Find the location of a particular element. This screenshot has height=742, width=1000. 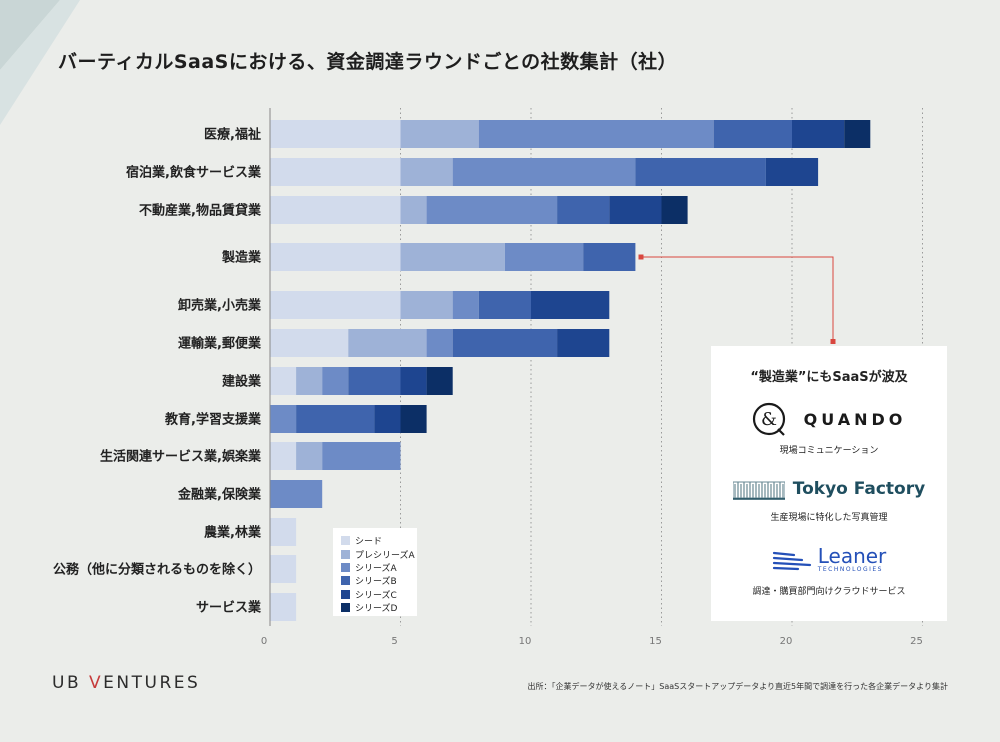

category-label: 教育,学習支援業 is located at coordinates (213, 420).